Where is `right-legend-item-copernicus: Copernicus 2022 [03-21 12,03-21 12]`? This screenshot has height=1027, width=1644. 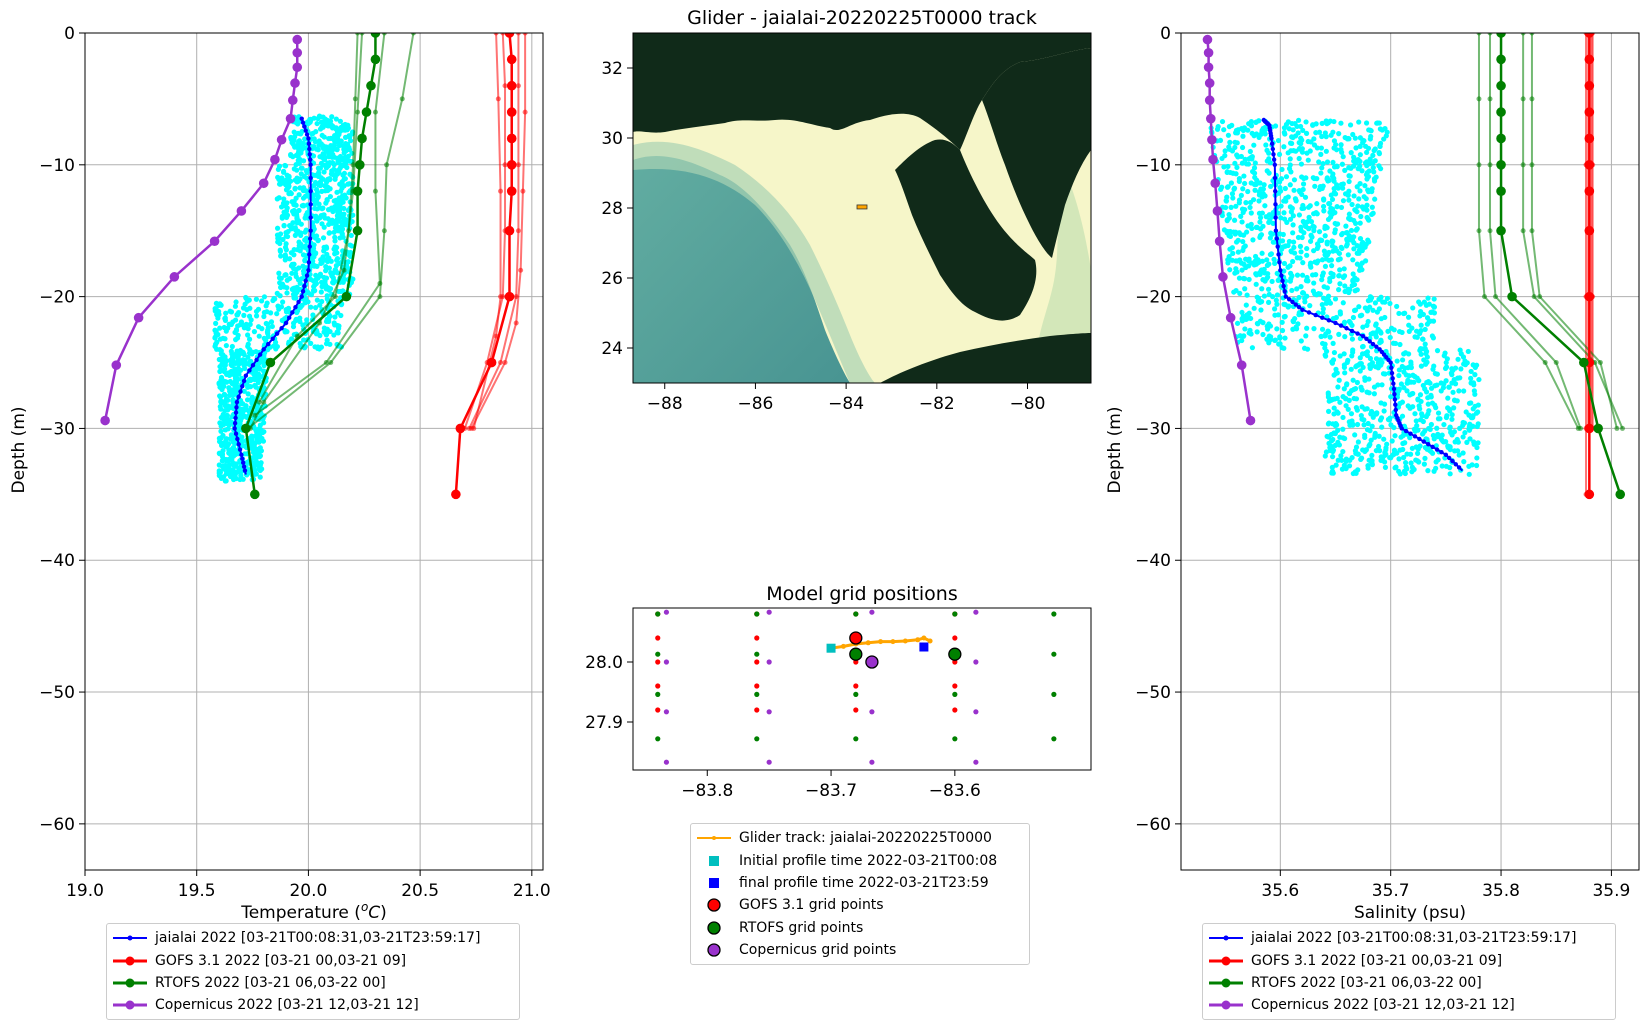 right-legend-item-copernicus: Copernicus 2022 [03-21 12,03-21 12] is located at coordinates (1409, 1005).